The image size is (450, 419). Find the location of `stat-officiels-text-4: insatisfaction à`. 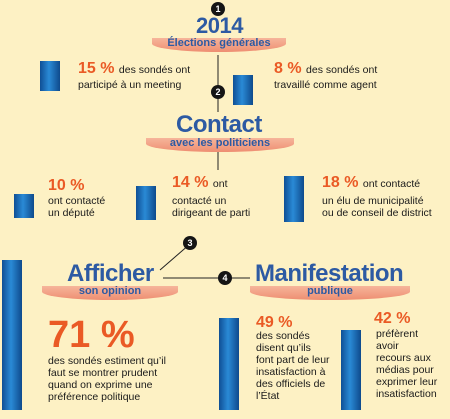

stat-officiels-text-4: insatisfaction à is located at coordinates (291, 372).